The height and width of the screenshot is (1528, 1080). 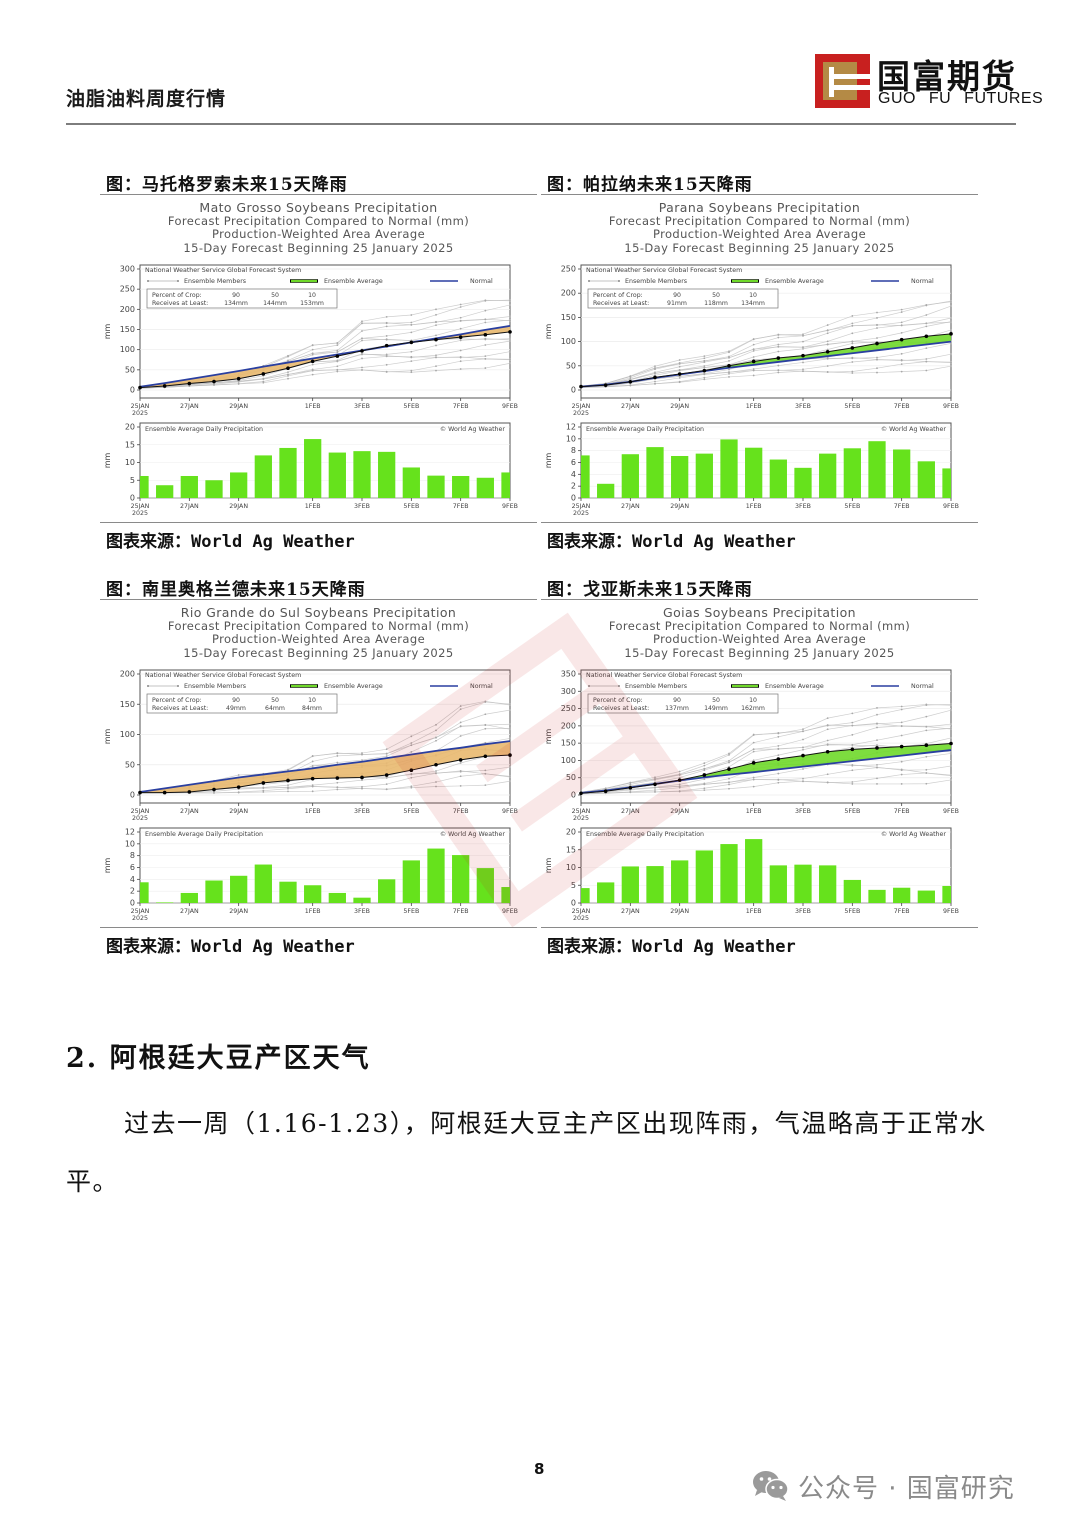 What do you see at coordinates (568, 341) in the screenshot?
I see `svg-text: 100` at bounding box center [568, 341].